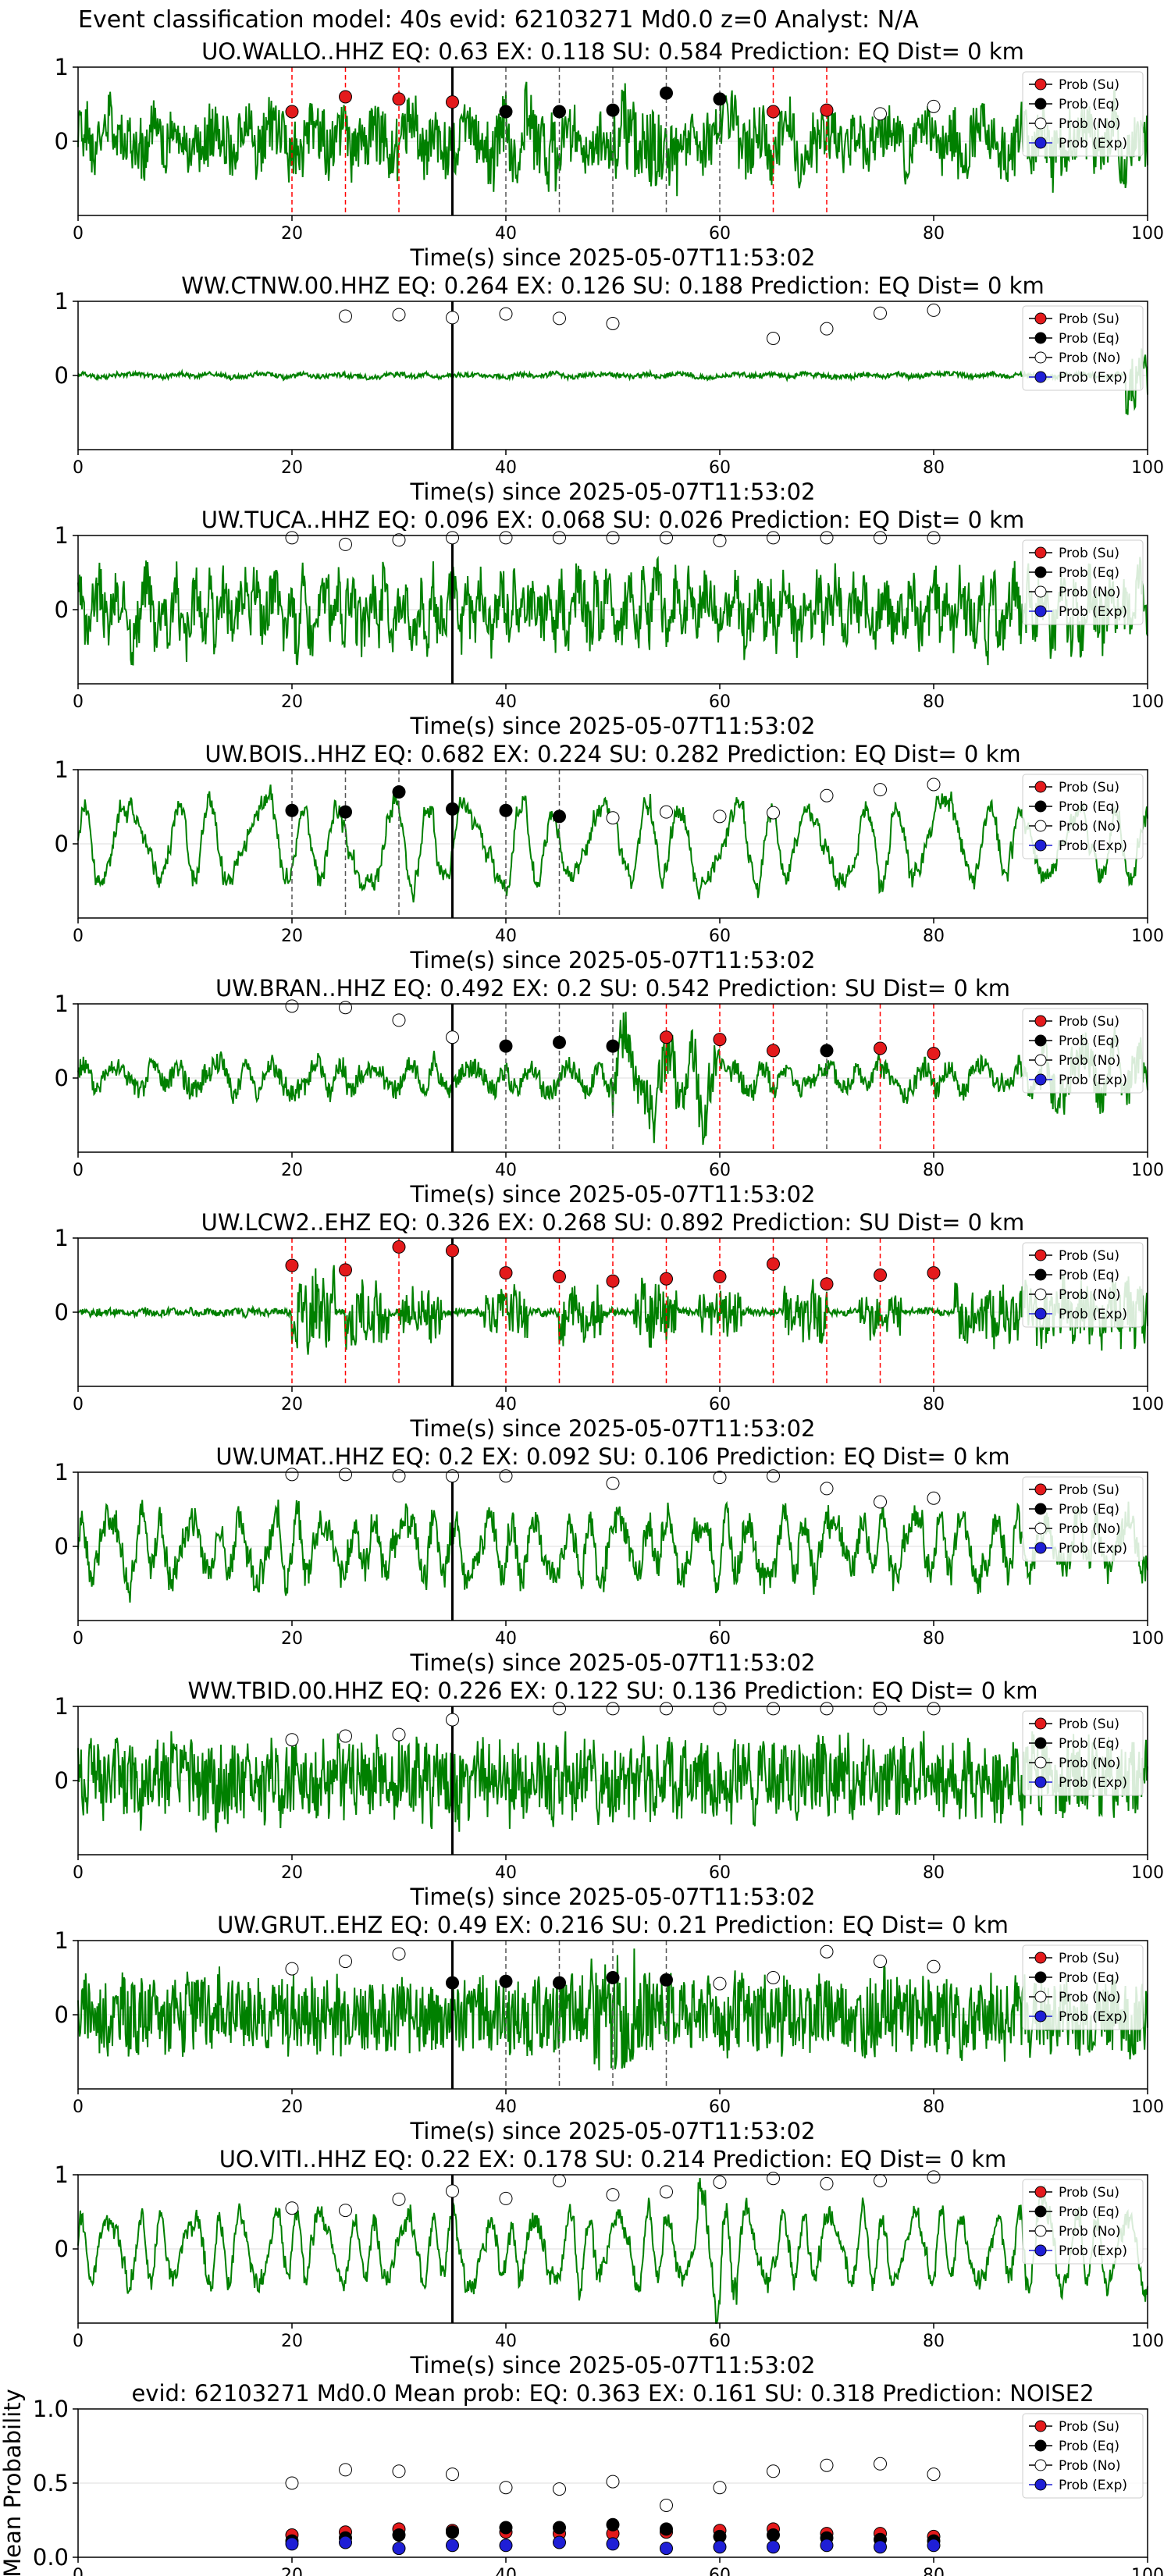  What do you see at coordinates (292, 1170) in the screenshot?
I see `x-tick-label: 20` at bounding box center [292, 1170].